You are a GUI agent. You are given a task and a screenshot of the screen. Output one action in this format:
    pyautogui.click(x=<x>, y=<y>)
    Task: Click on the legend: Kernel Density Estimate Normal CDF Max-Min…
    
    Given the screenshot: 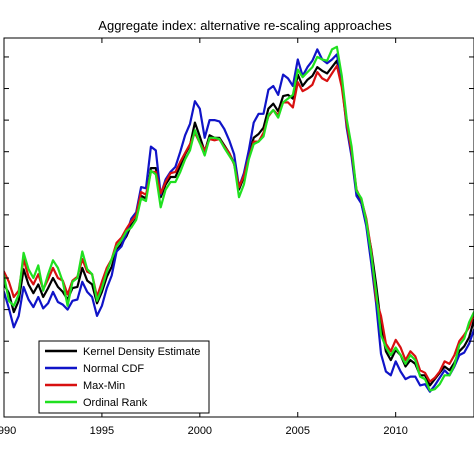 What is the action you would take?
    pyautogui.click(x=124, y=377)
    